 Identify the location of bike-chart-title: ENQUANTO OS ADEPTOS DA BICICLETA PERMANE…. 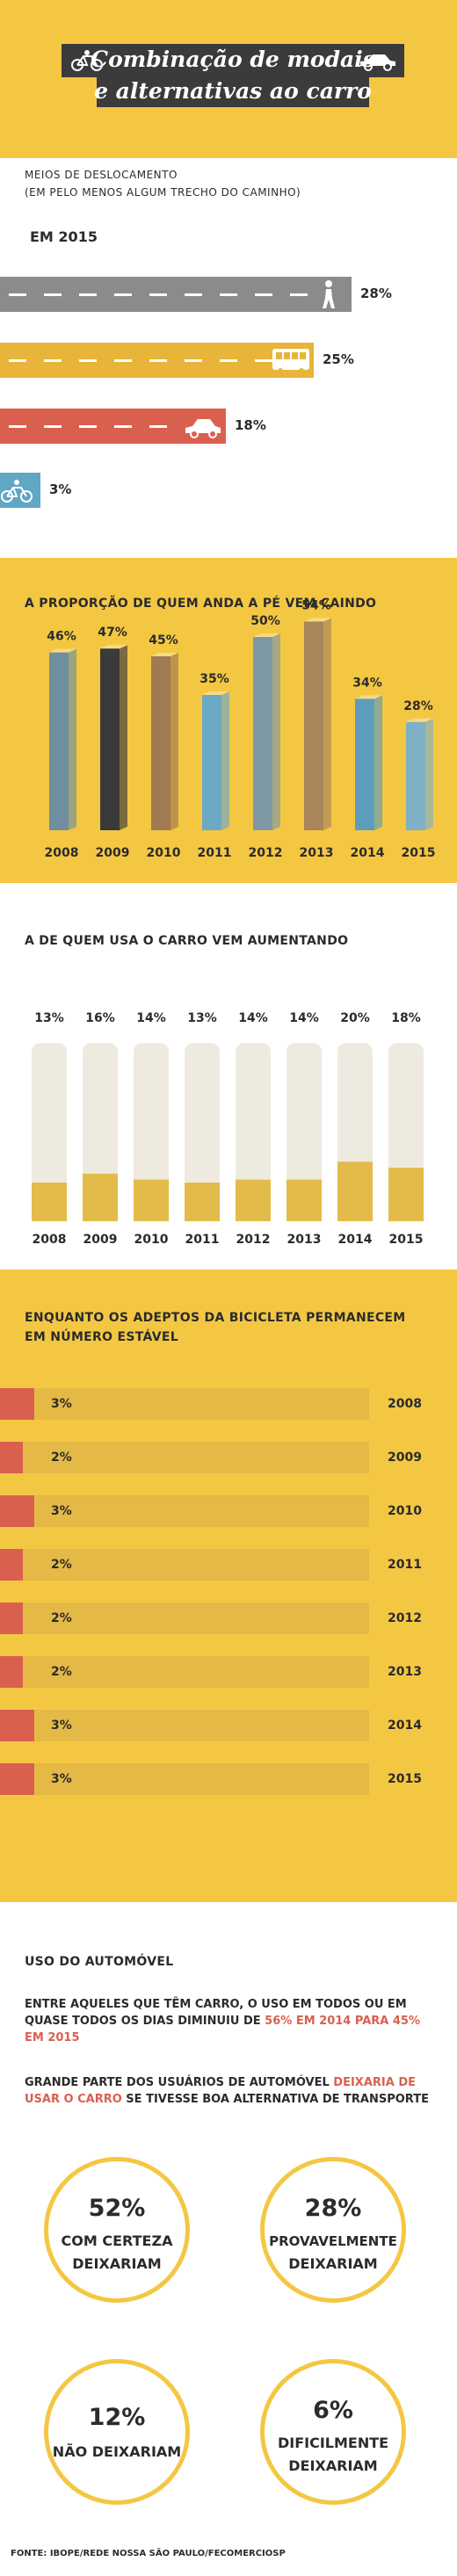
(215, 1327).